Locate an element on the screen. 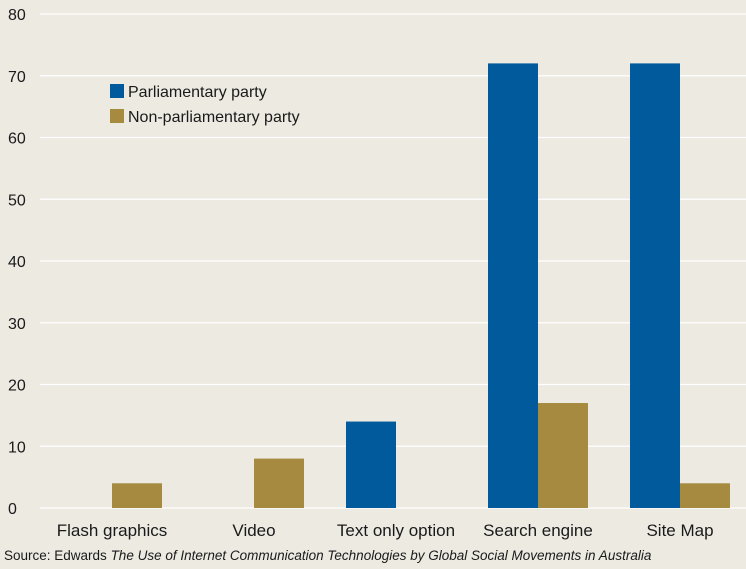 The width and height of the screenshot is (746, 569). y-tick-label-20: 20 is located at coordinates (17, 386).